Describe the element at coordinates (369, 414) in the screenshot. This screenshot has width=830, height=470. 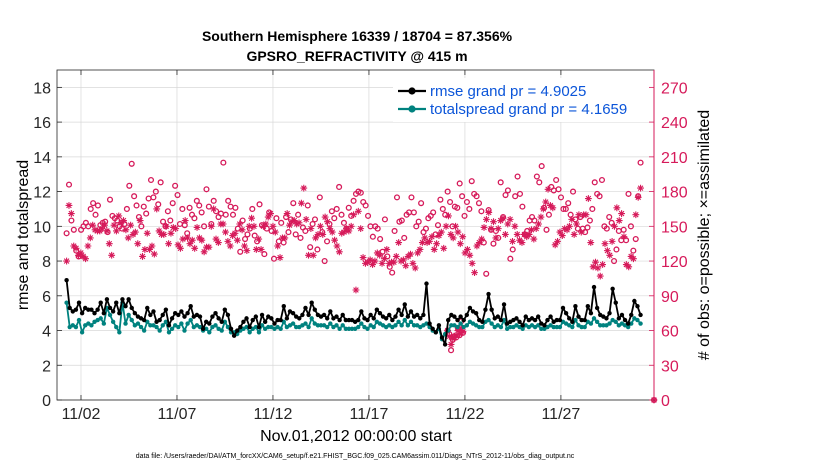
I see `x-tick-label: 11/17` at that location.